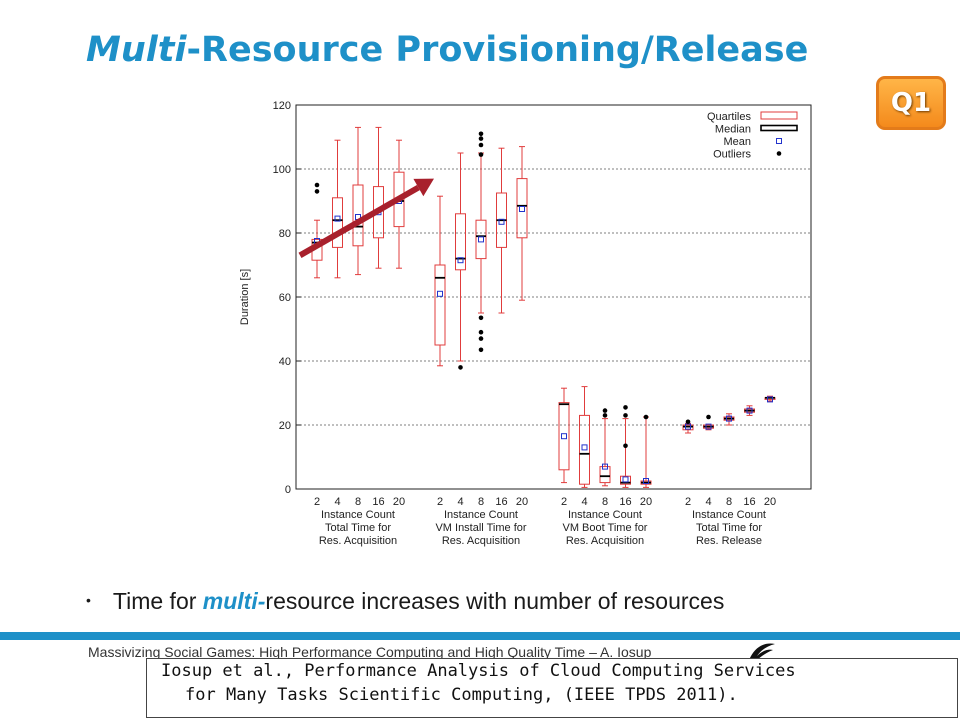 This screenshot has height=720, width=960. Describe the element at coordinates (288, 490) in the screenshot. I see `y-tick-label: 0` at that location.